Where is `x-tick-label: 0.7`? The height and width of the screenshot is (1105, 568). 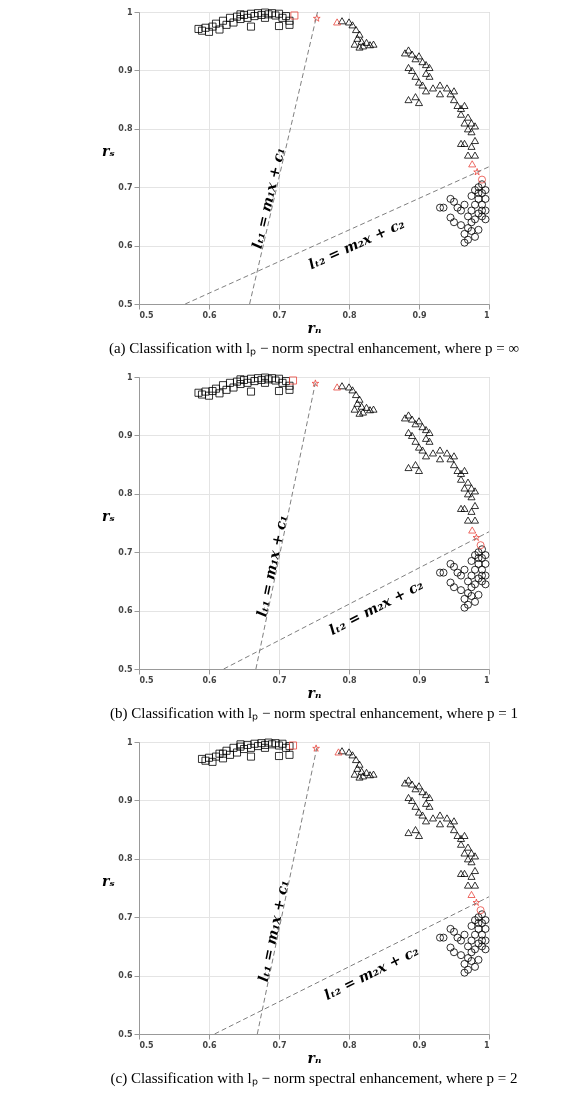 x-tick-label: 0.7 is located at coordinates (279, 1045).